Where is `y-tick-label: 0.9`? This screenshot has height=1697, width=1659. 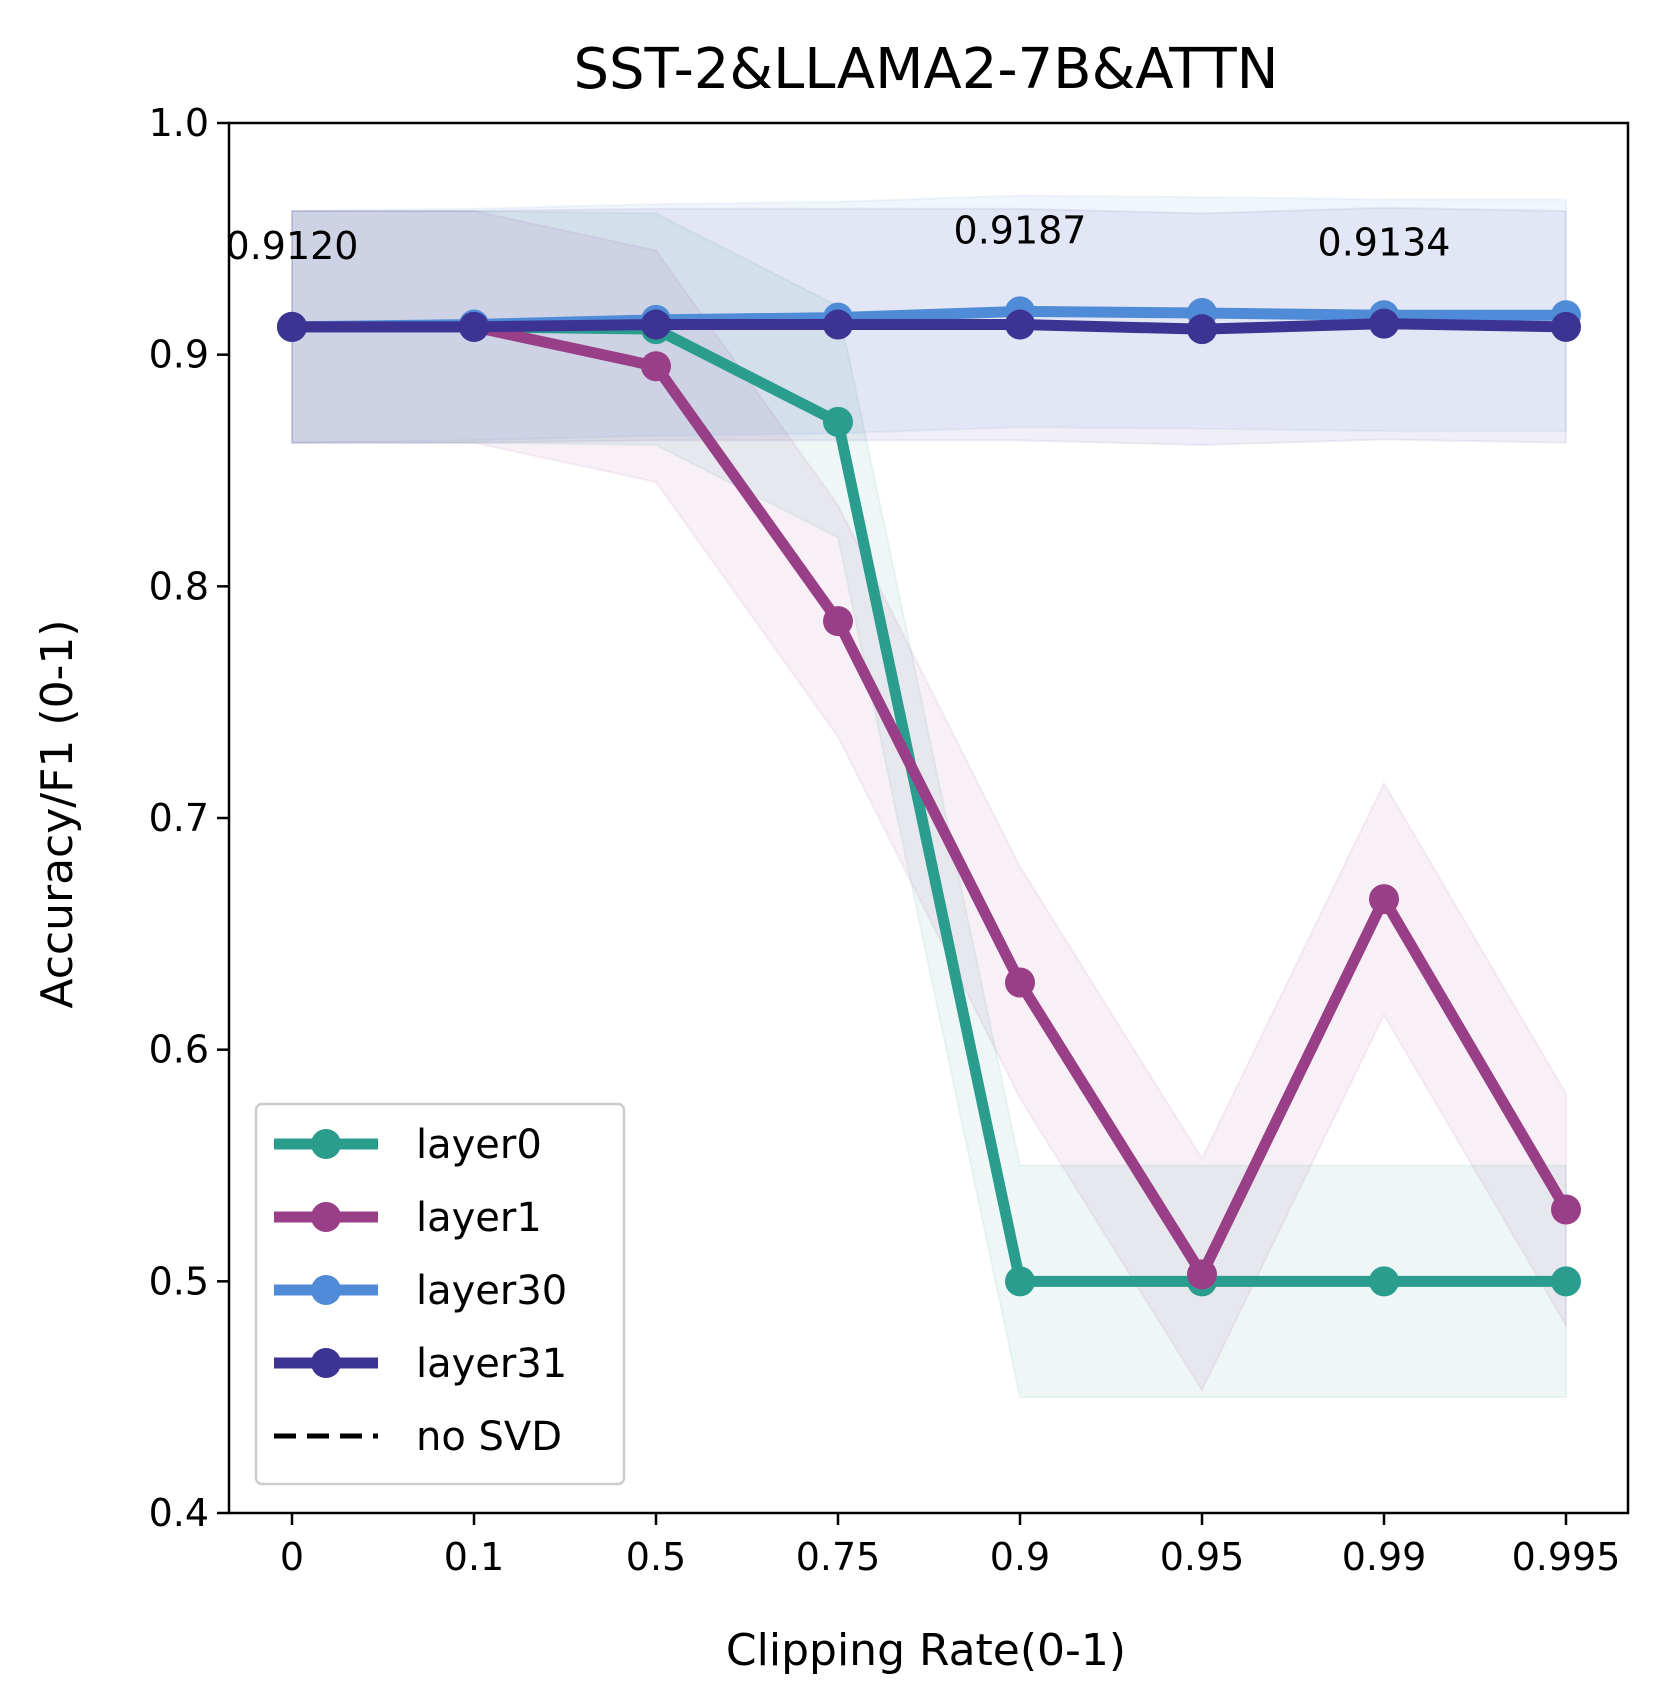
y-tick-label: 0.9 is located at coordinates (179, 355).